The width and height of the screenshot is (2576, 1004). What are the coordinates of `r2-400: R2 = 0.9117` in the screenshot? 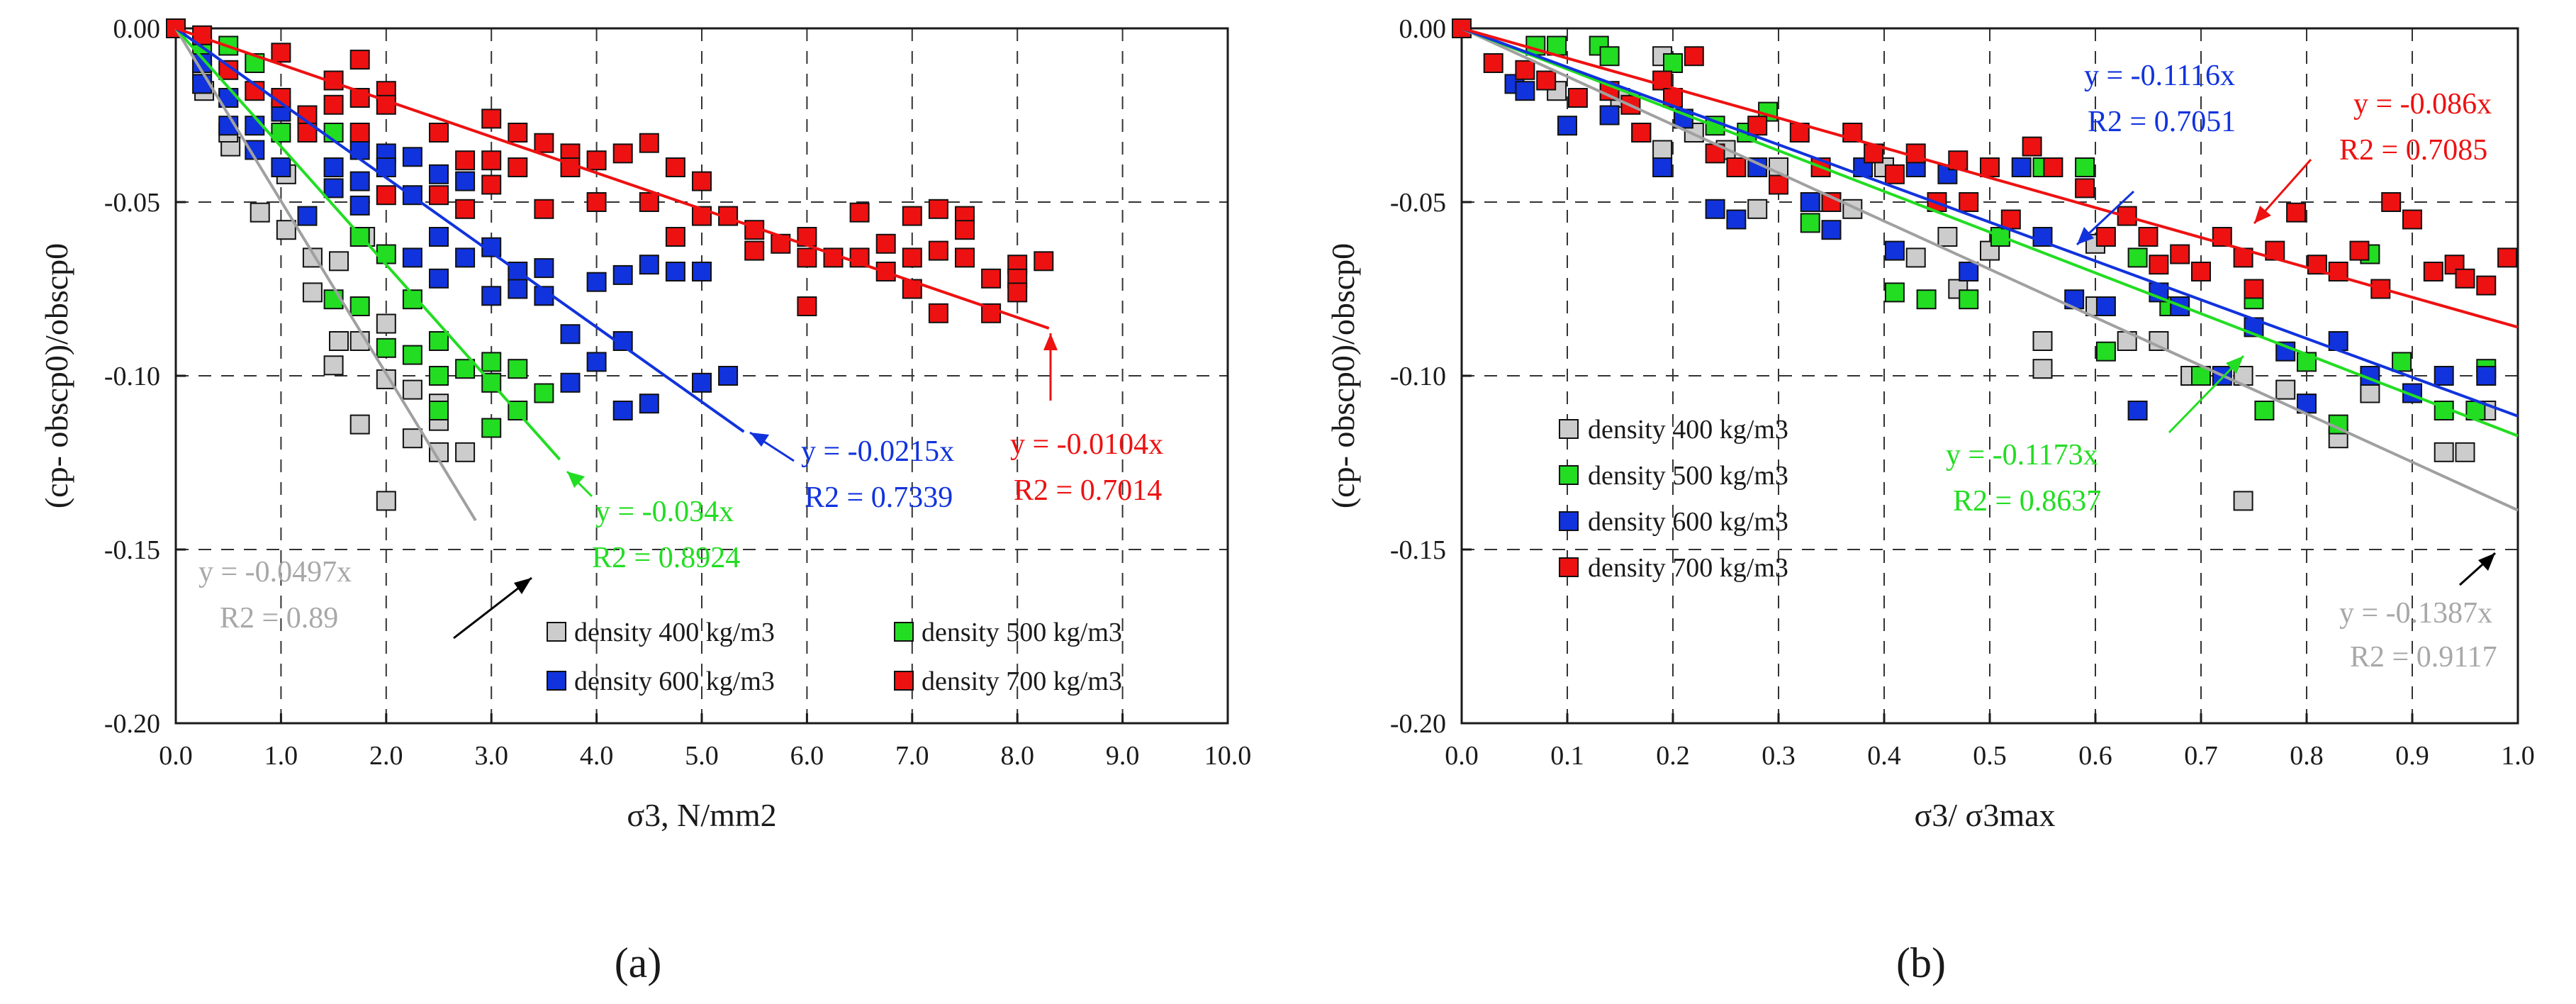 It's located at (2423, 657).